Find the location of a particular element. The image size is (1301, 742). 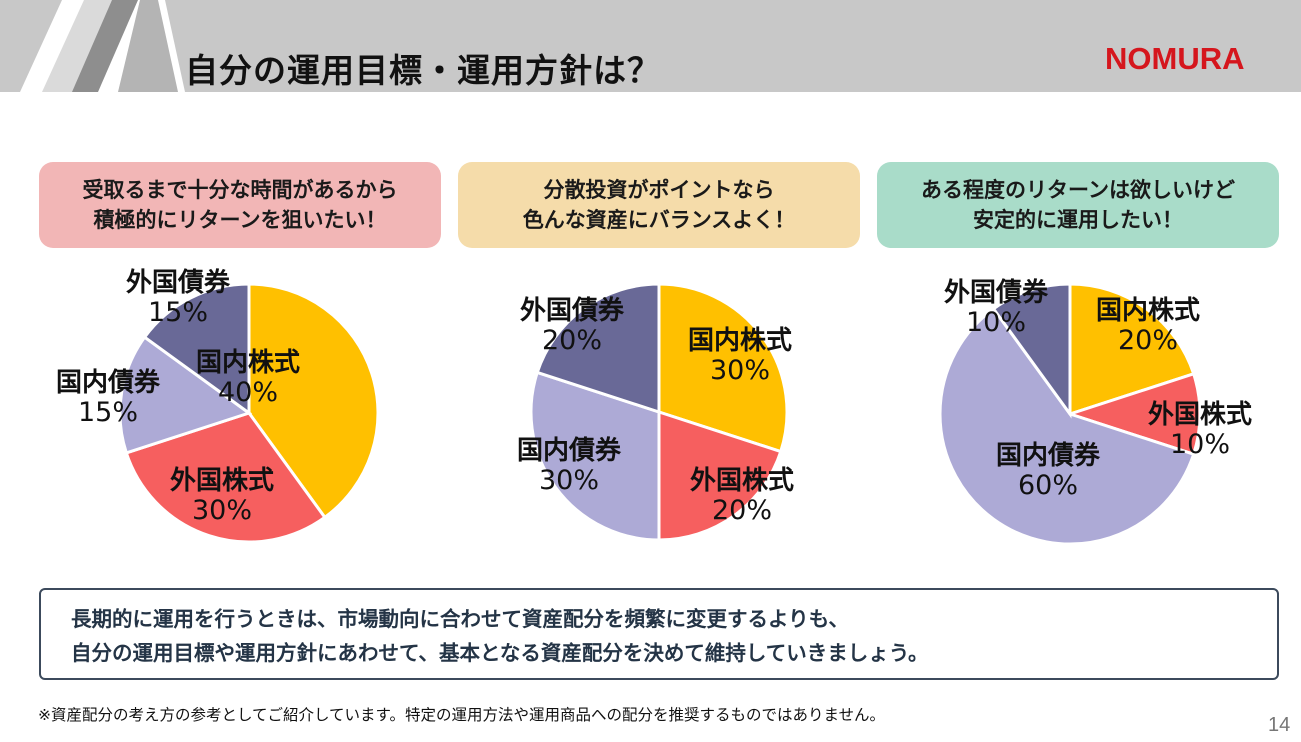

pie-label-foreign-stock: 外国株式 30% is located at coordinates (222, 496).